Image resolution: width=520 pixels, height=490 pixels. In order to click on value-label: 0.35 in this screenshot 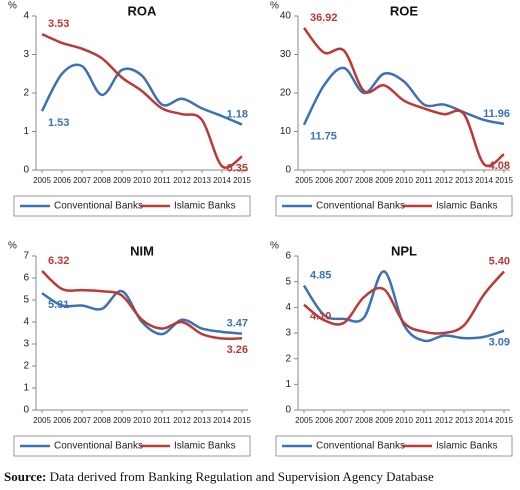, I will do `click(237, 168)`.